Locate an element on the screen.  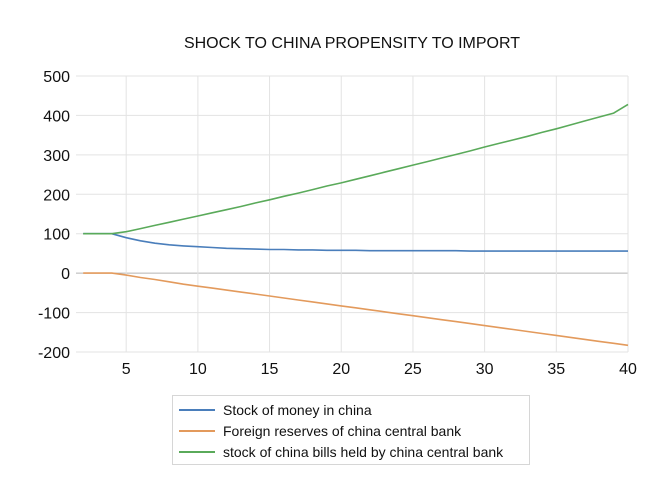
y-axis-ticks: -200 -100 0 100 200 300 400 500 is located at coordinates (54, 215).